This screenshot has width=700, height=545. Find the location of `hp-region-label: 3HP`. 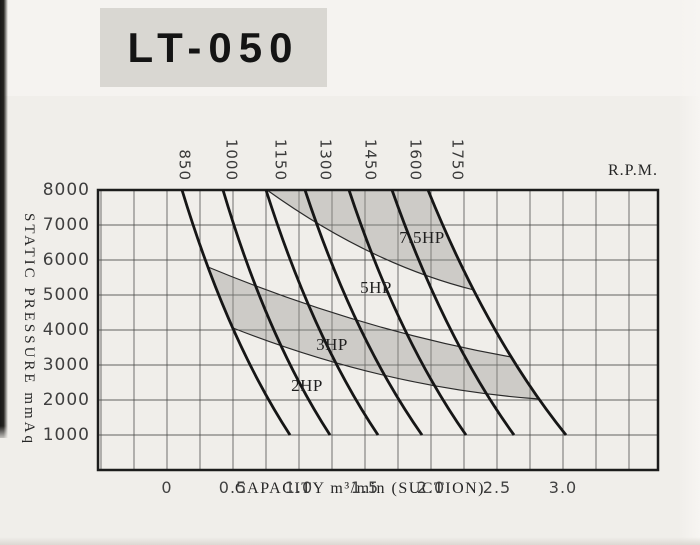

hp-region-label: 3HP is located at coordinates (332, 344).